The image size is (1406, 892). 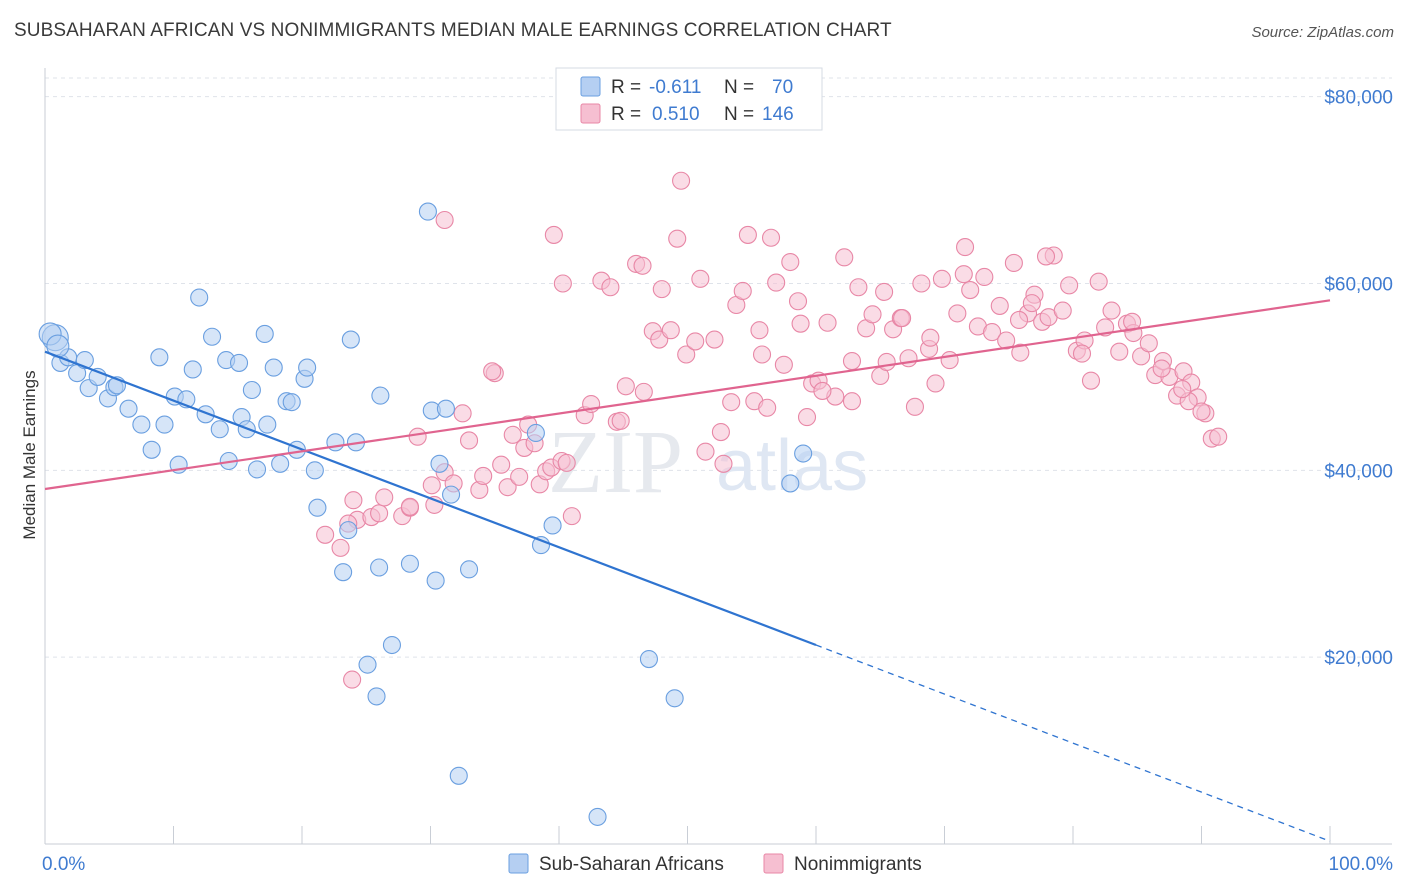 What do you see at coordinates (63, 864) in the screenshot?
I see `x-tick-label: 0.0%` at bounding box center [63, 864].